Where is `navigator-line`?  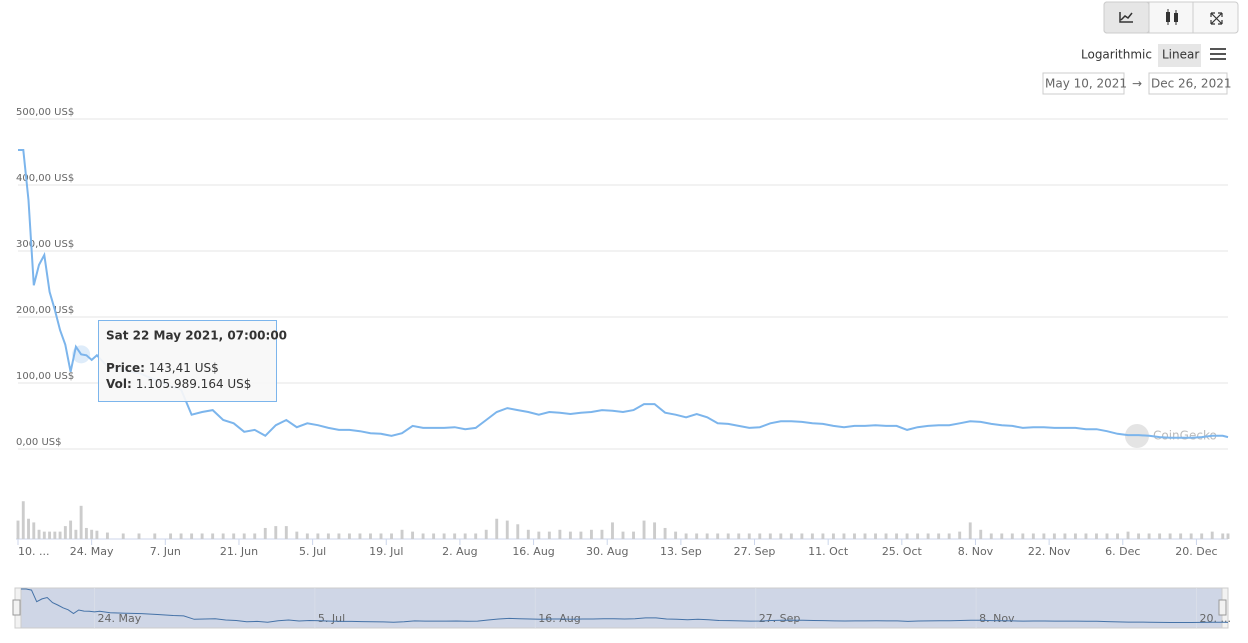
navigator-line is located at coordinates (625, 605).